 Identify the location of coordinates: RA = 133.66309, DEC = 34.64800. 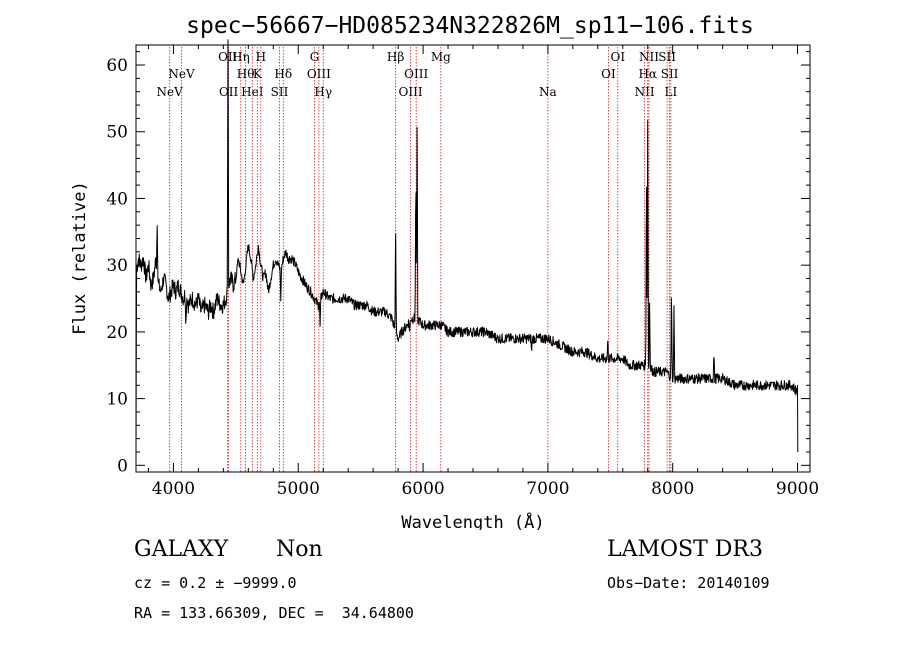
(274, 613).